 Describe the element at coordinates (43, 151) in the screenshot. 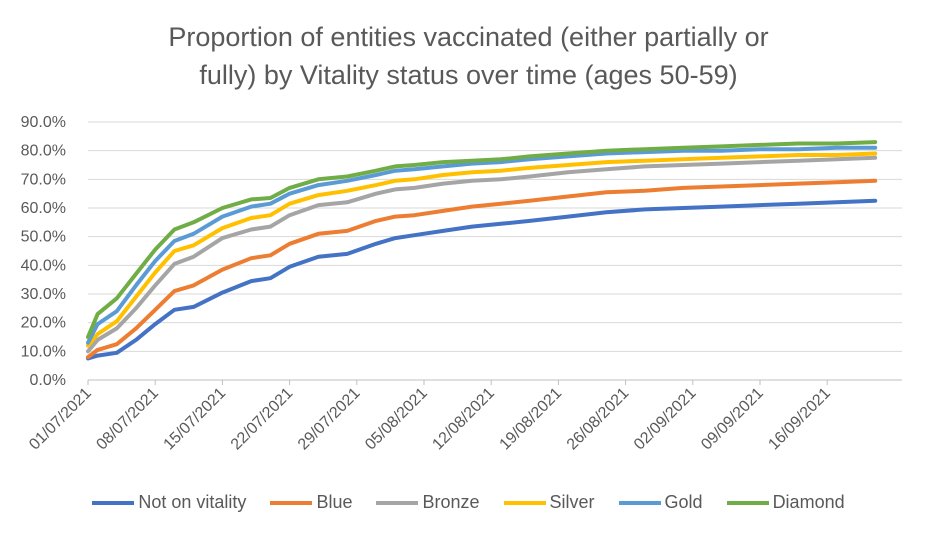

I see `y-tick-label: 80.0%` at that location.